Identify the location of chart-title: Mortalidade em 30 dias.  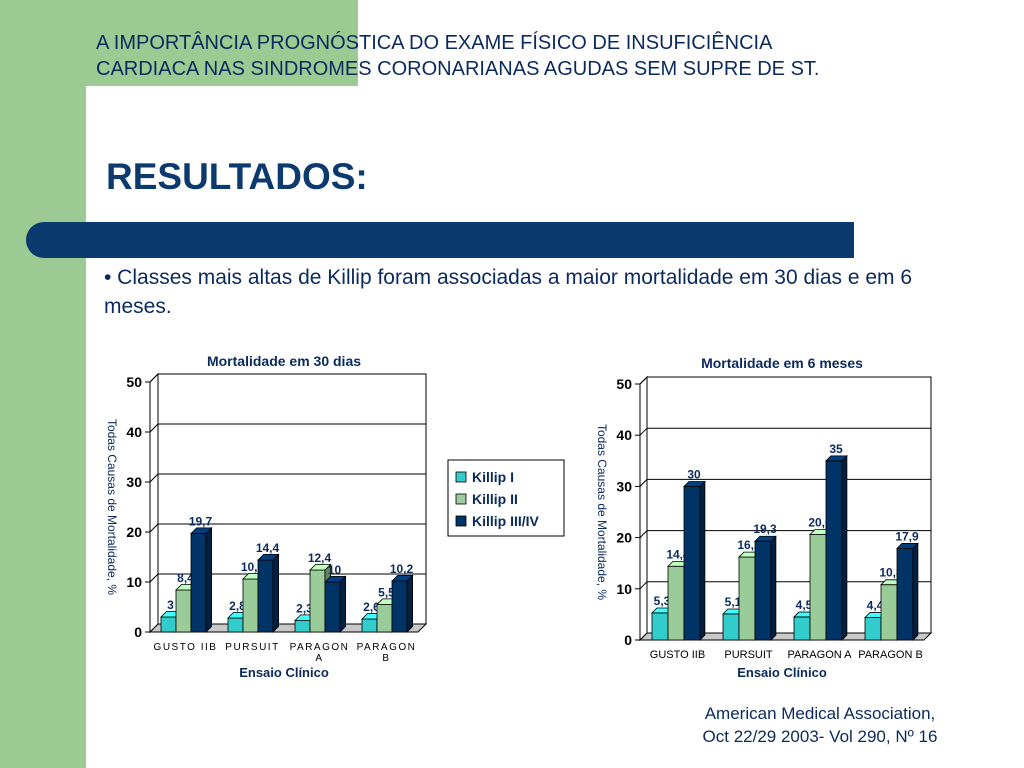
(284, 361).